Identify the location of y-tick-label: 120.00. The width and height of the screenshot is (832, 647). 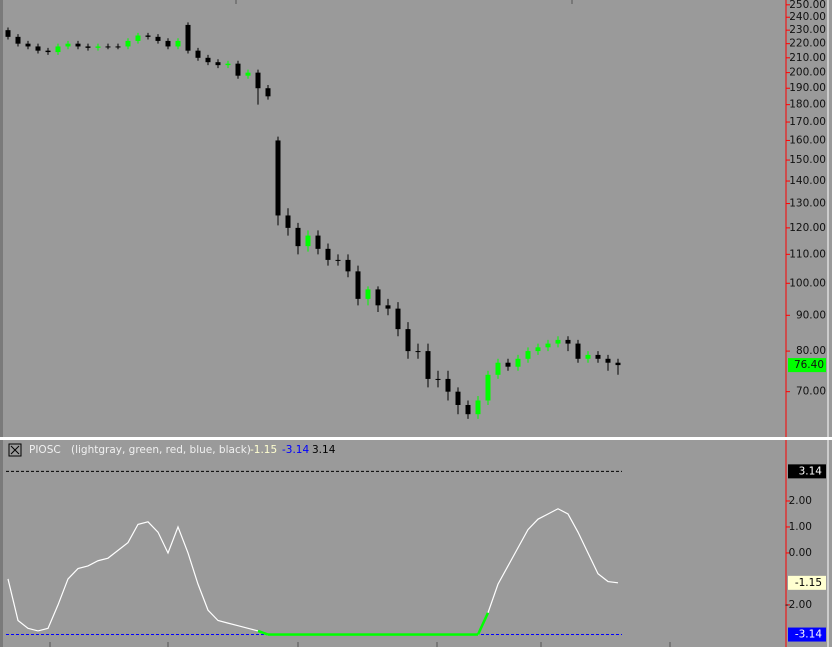
(807, 228).